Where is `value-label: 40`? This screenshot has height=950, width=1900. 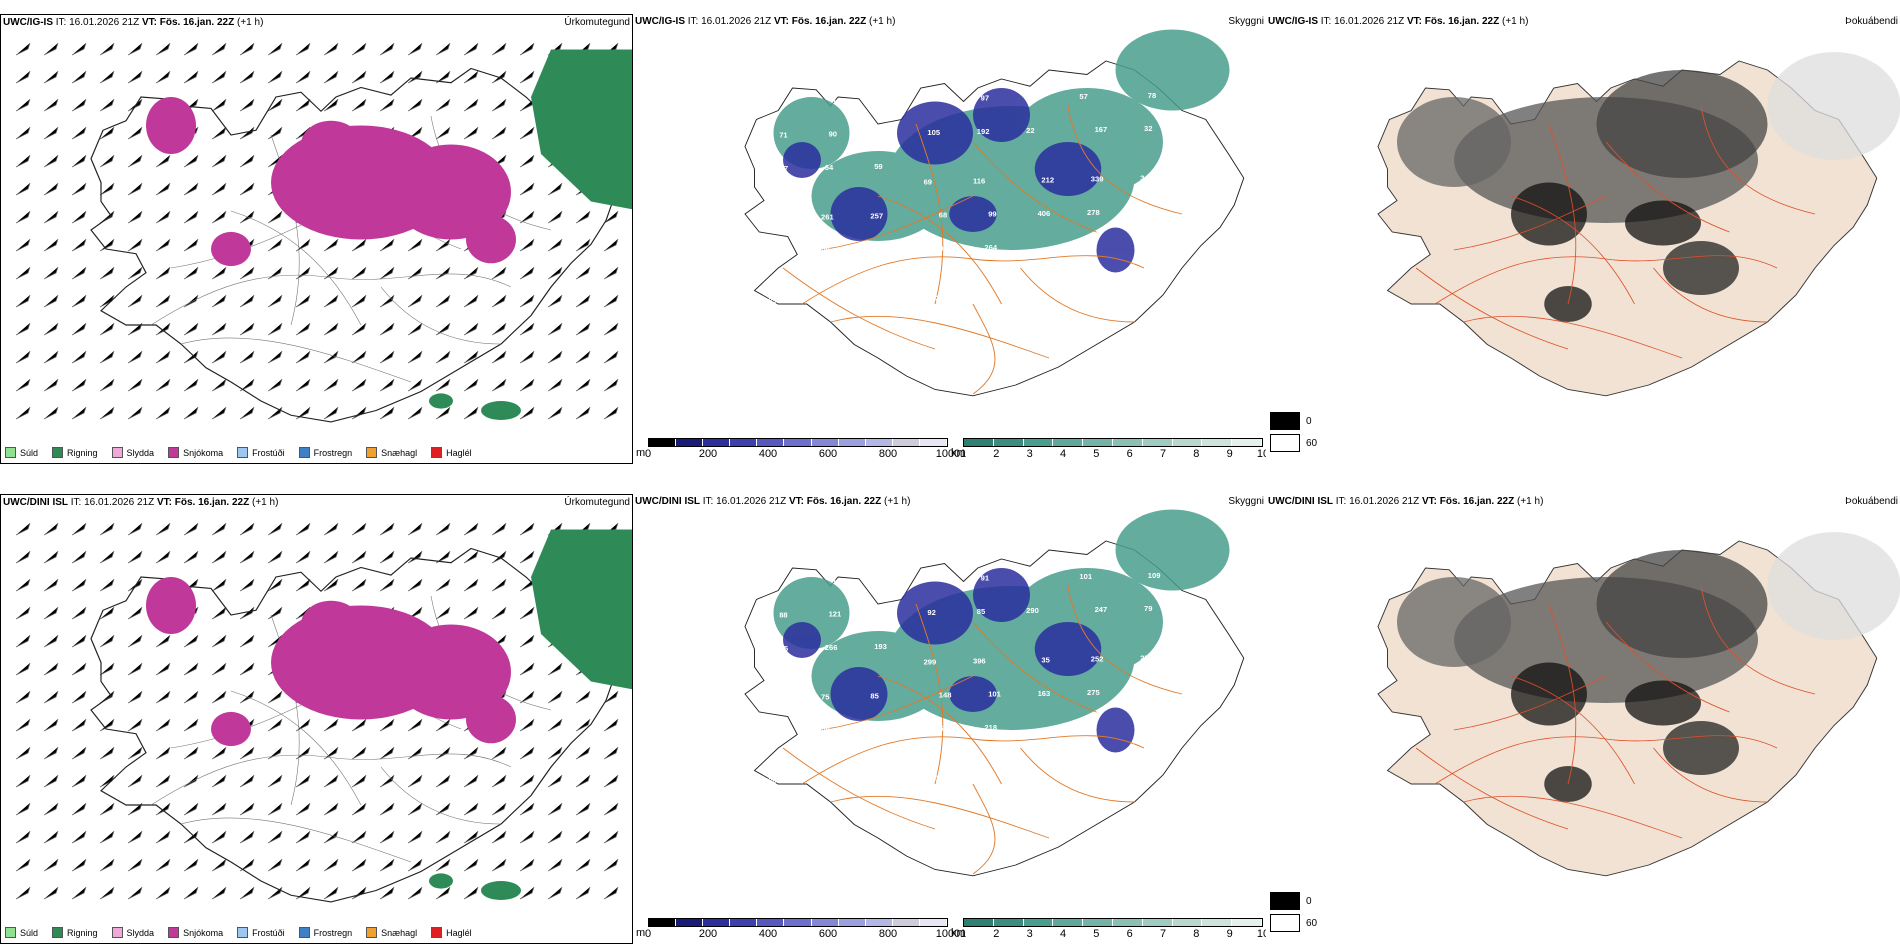 value-label: 40 is located at coordinates (1034, 296).